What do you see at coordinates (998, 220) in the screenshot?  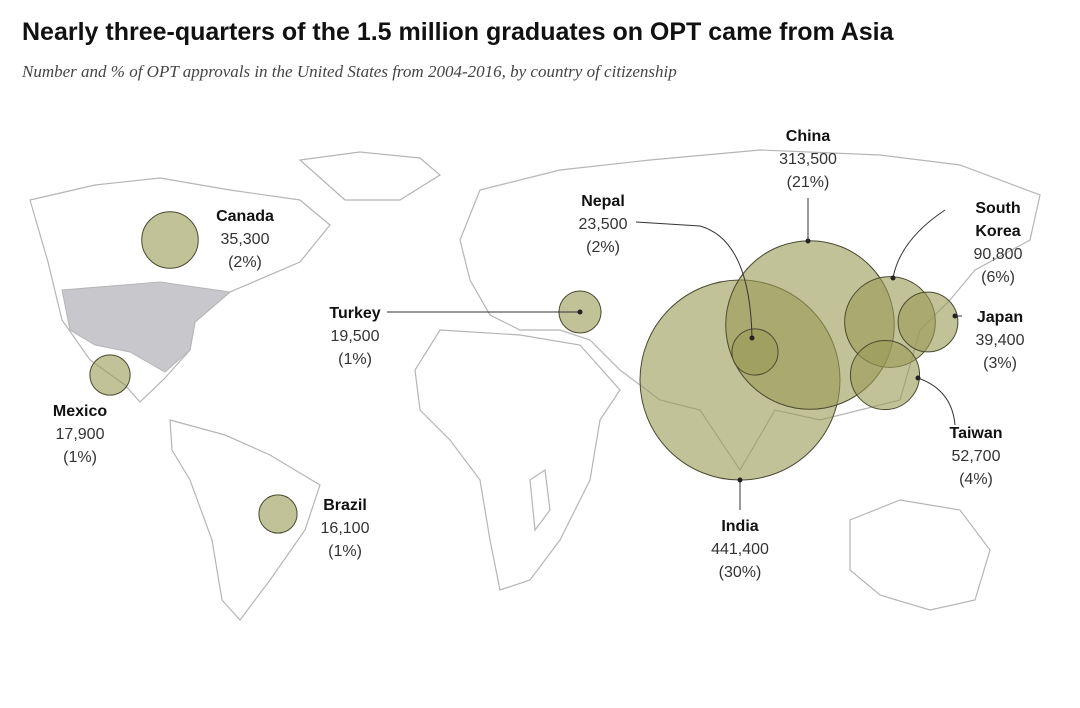 I see `country-name: South Korea` at bounding box center [998, 220].